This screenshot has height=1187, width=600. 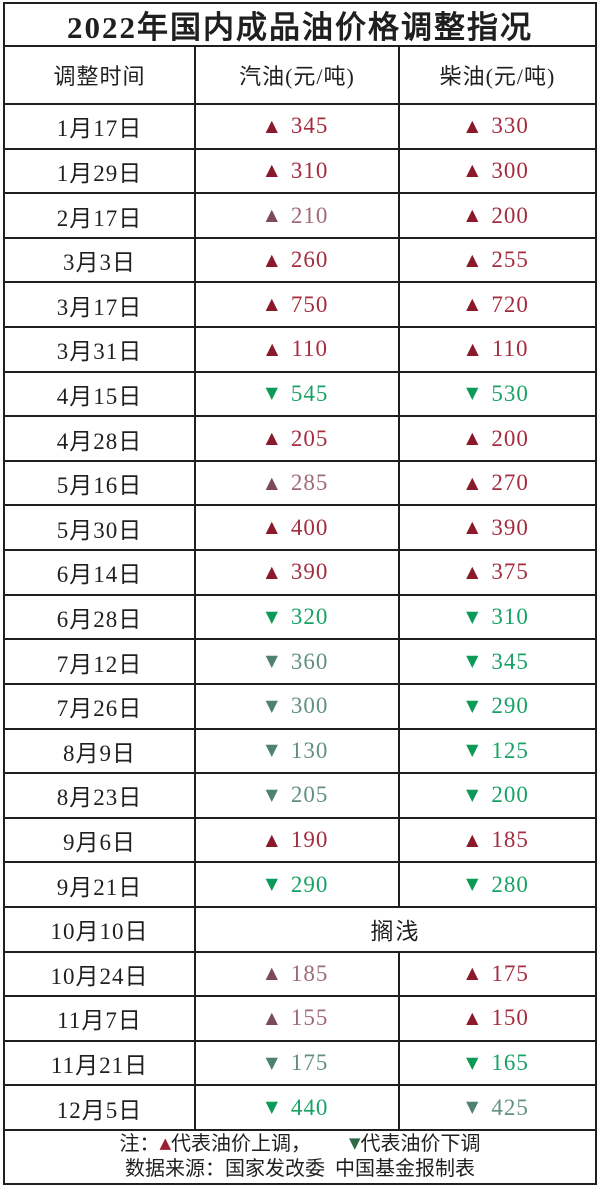 What do you see at coordinates (497, 394) in the screenshot?
I see `diesel-cell: ▼ 530` at bounding box center [497, 394].